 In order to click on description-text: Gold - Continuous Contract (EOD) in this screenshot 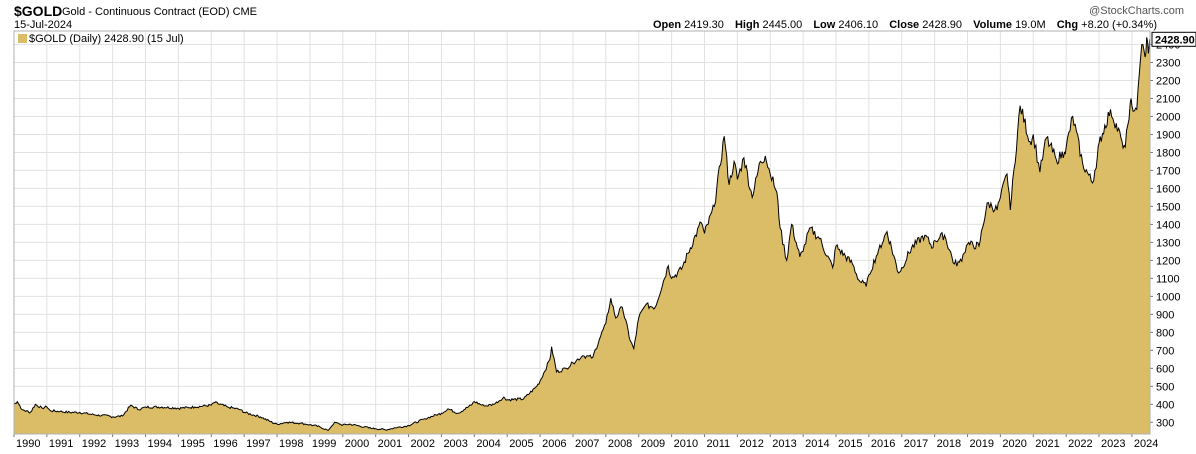, I will do `click(146, 12)`.